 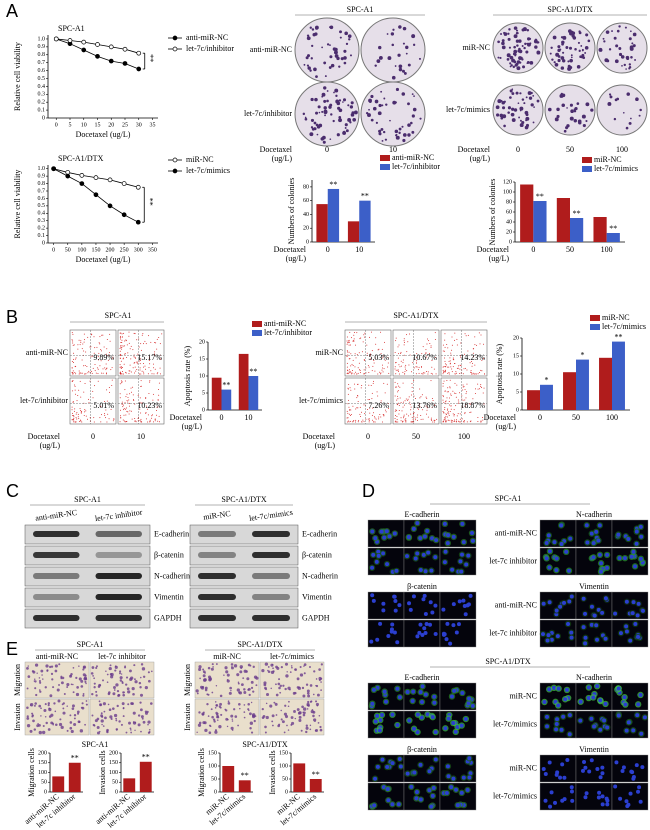 What do you see at coordinates (244, 618) in the screenshot?
I see `blot-strip` at bounding box center [244, 618].